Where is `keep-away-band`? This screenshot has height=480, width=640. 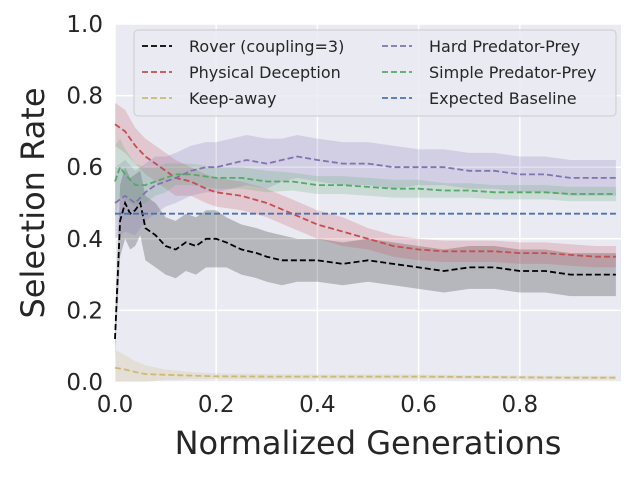 keep-away-band is located at coordinates (365, 365).